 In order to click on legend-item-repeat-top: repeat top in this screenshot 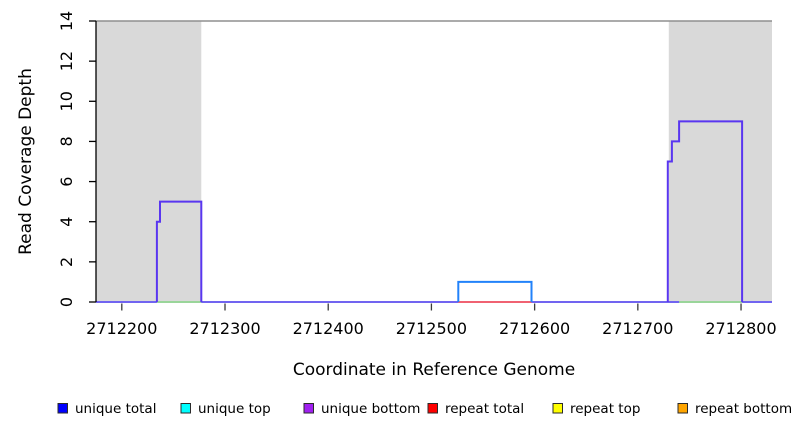, I will do `click(596, 409)`.